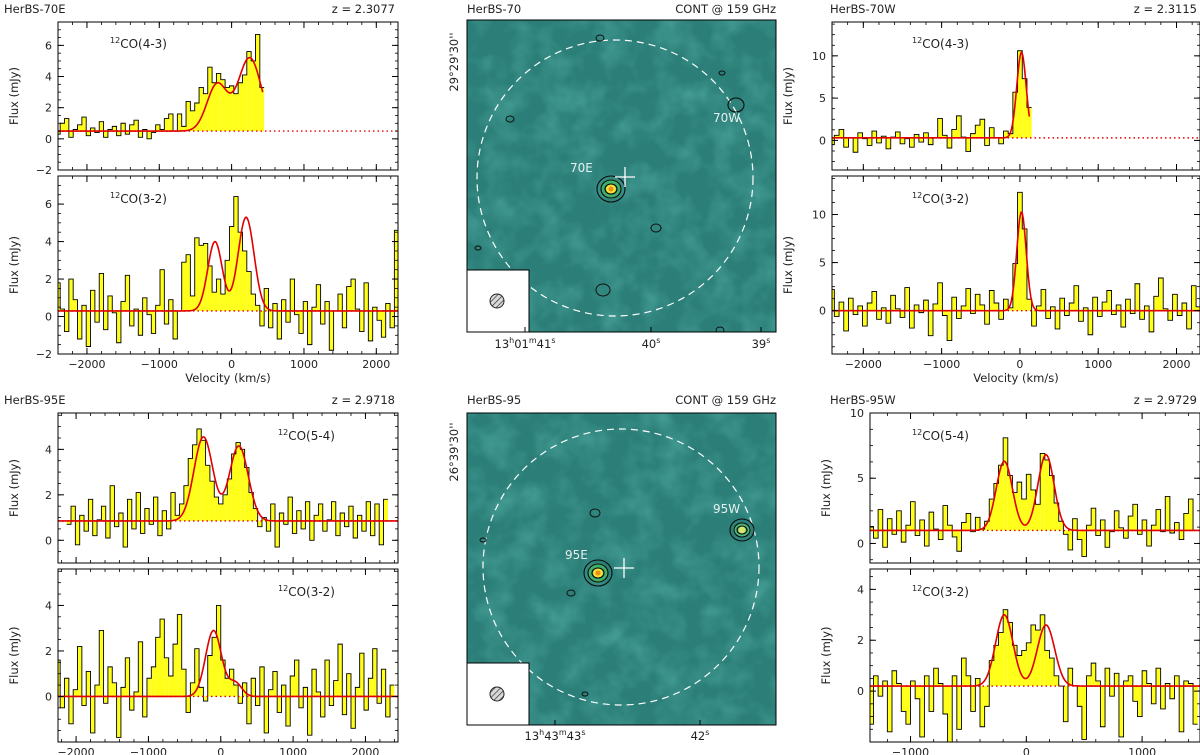 The width and height of the screenshot is (1200, 755). I want to click on spectrum-histogram, so click(228, 273).